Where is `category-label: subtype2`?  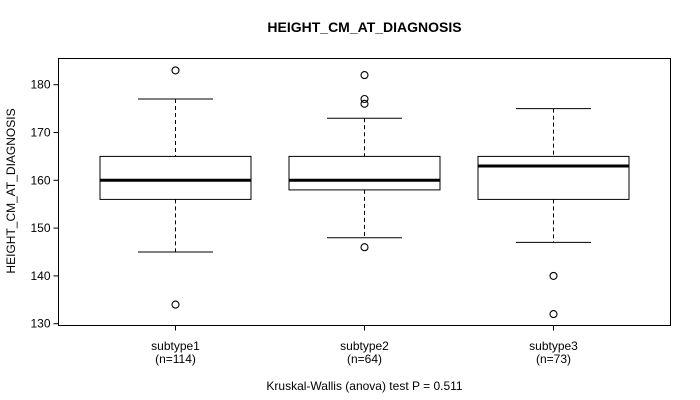 category-label: subtype2 is located at coordinates (364, 346).